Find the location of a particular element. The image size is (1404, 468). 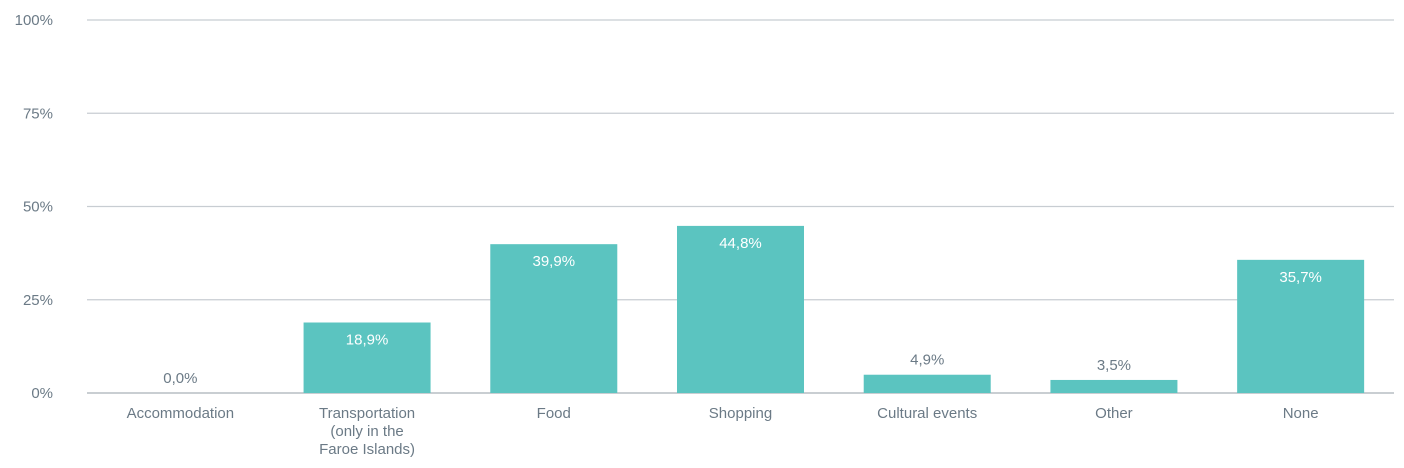

category-label: Food is located at coordinates (554, 413).